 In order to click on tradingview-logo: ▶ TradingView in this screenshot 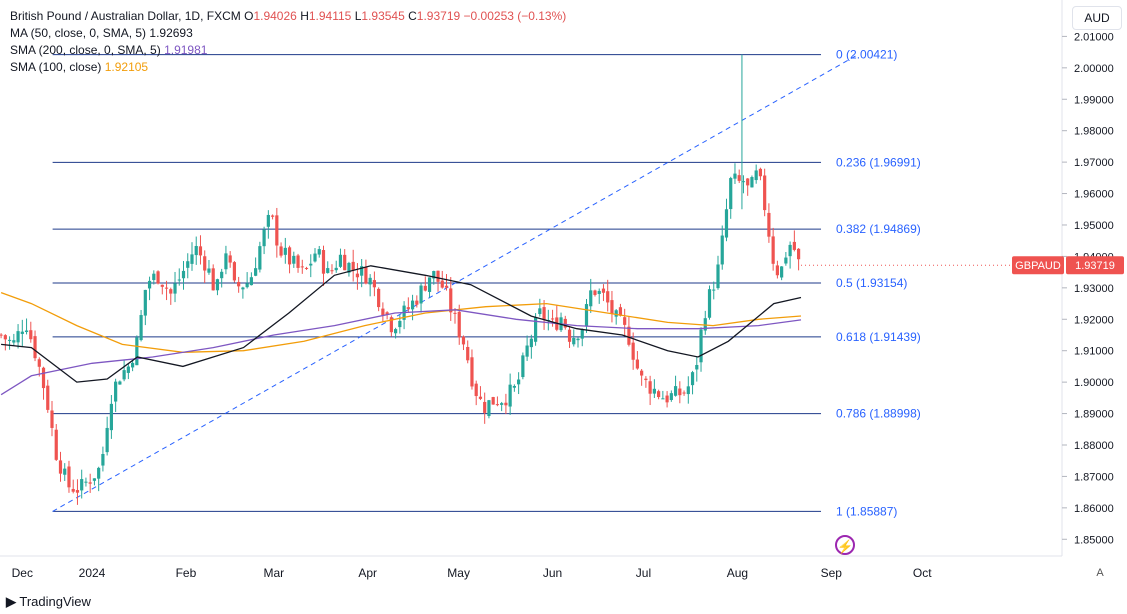, I will do `click(48, 602)`.